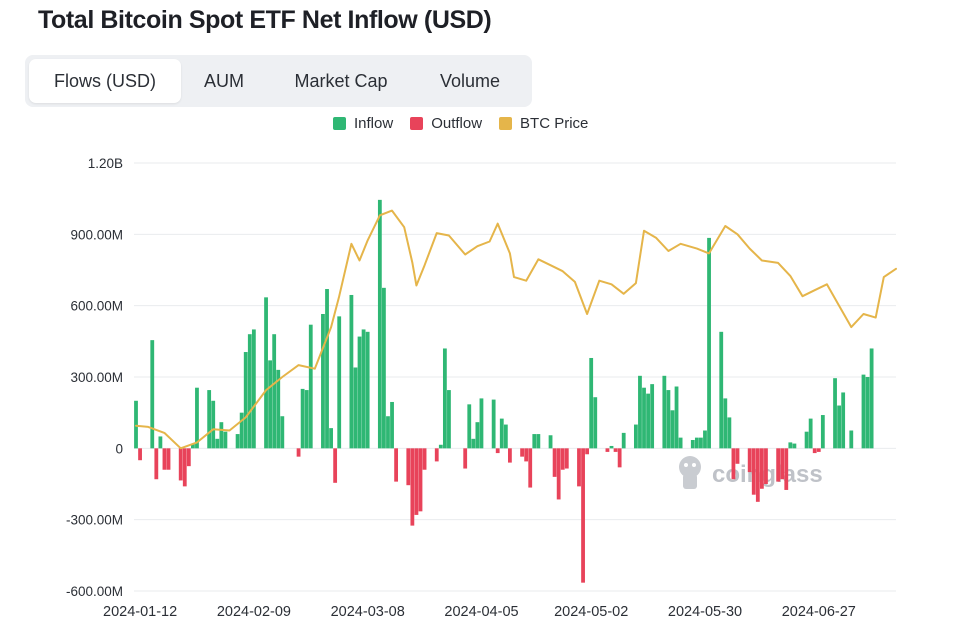 Image resolution: width=960 pixels, height=634 pixels. Describe the element at coordinates (105, 81) in the screenshot. I see `tab-flows: Flows (USD)` at that location.